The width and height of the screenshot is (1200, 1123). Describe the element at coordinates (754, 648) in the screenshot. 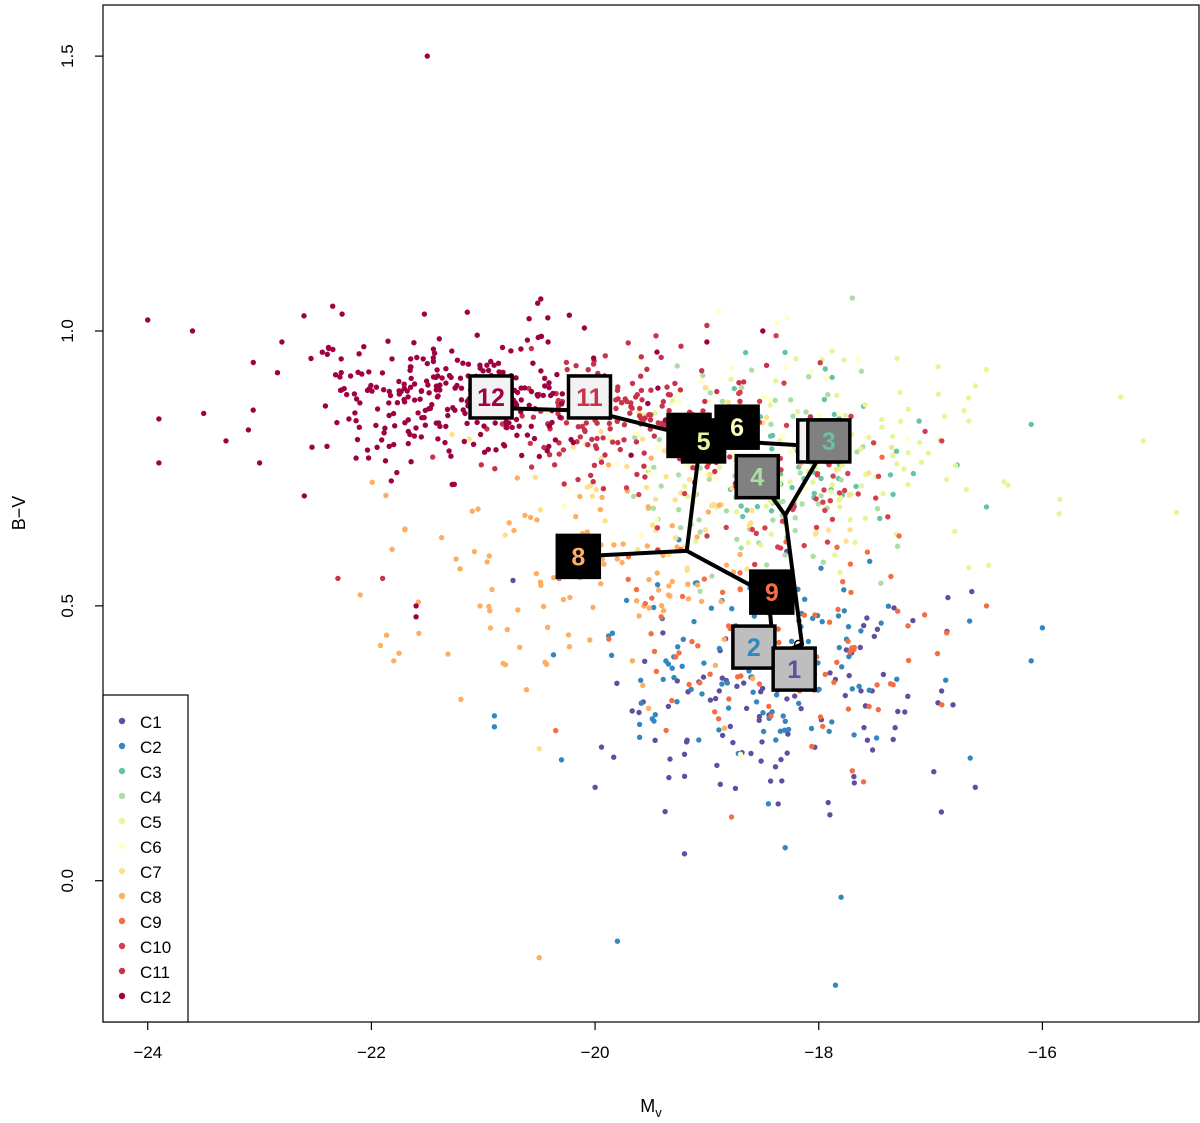

I see `cluster-node-label: 2` at that location.